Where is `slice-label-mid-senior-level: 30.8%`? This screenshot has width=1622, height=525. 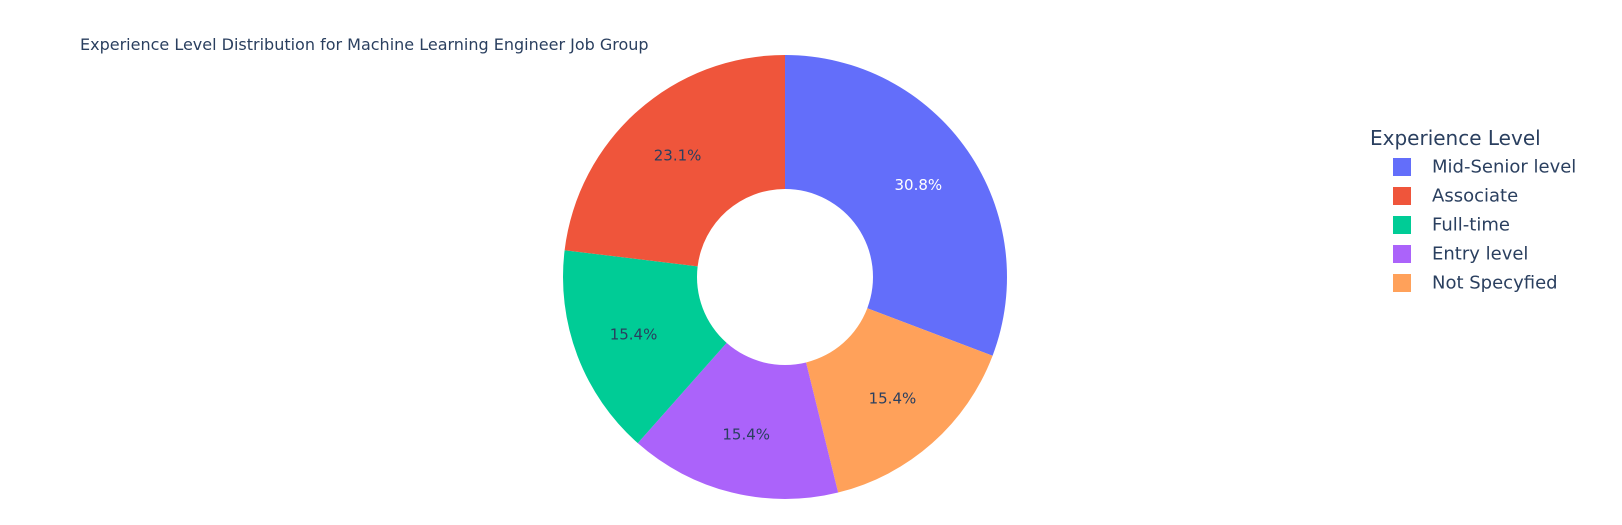
slice-label-mid-senior-level: 30.8% is located at coordinates (918, 185).